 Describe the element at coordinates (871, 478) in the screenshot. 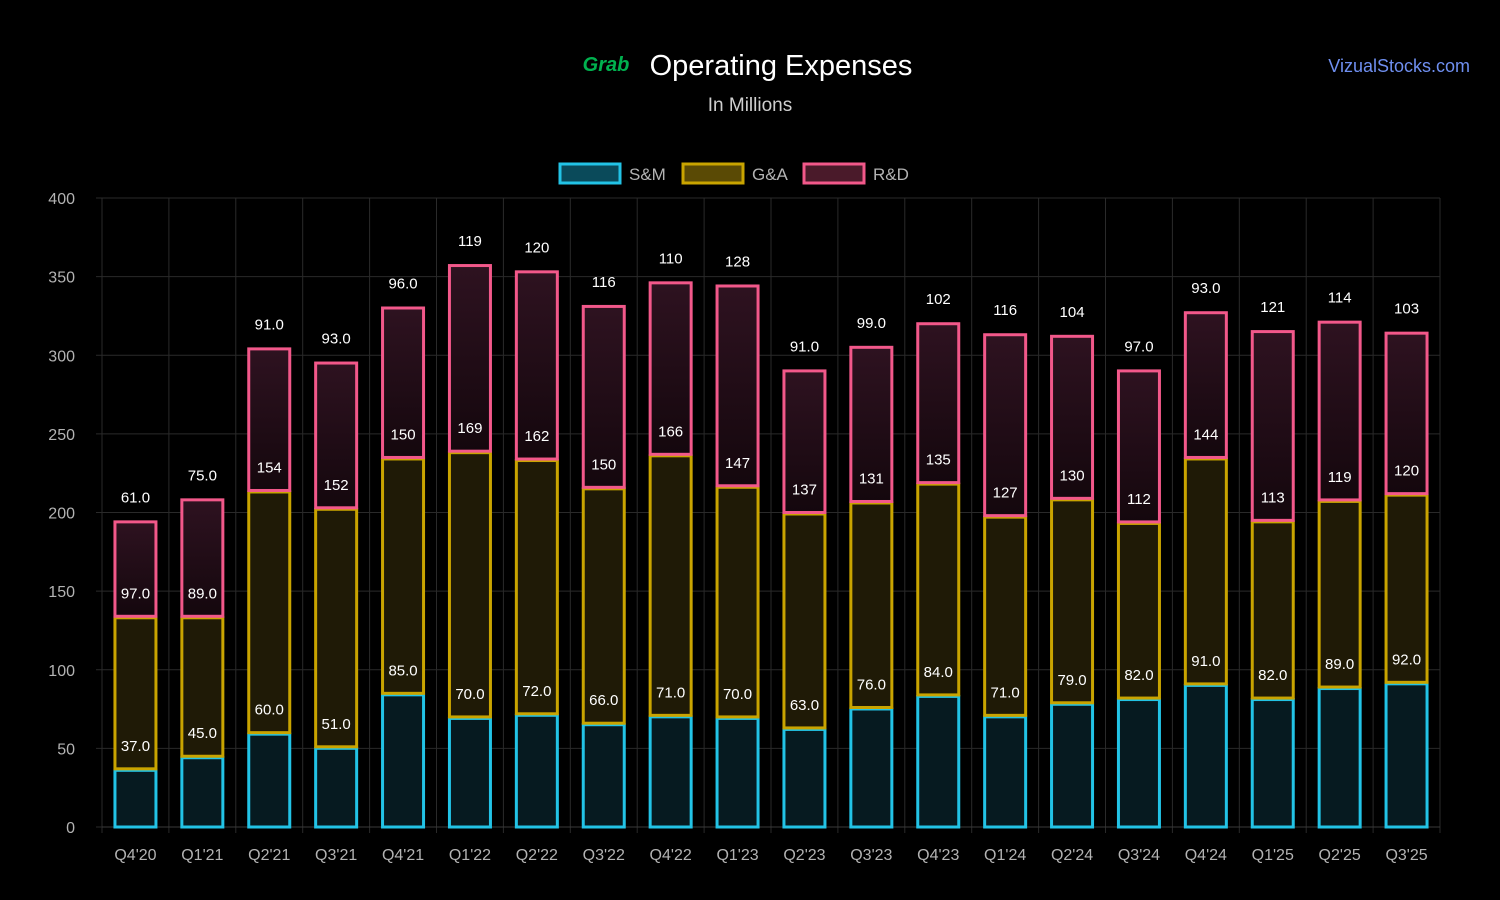

I see `data-label: 131` at that location.